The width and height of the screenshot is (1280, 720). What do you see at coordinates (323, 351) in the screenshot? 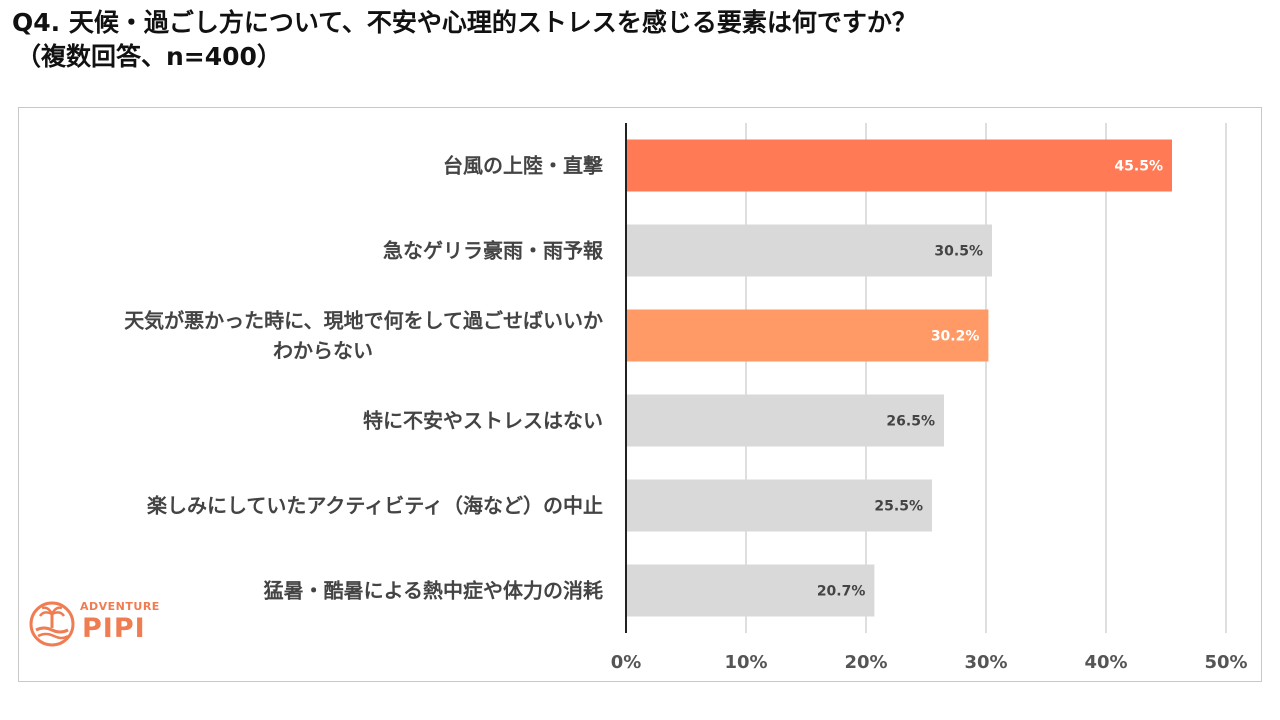
I see `category-label-3-line-2: わからない` at bounding box center [323, 351].